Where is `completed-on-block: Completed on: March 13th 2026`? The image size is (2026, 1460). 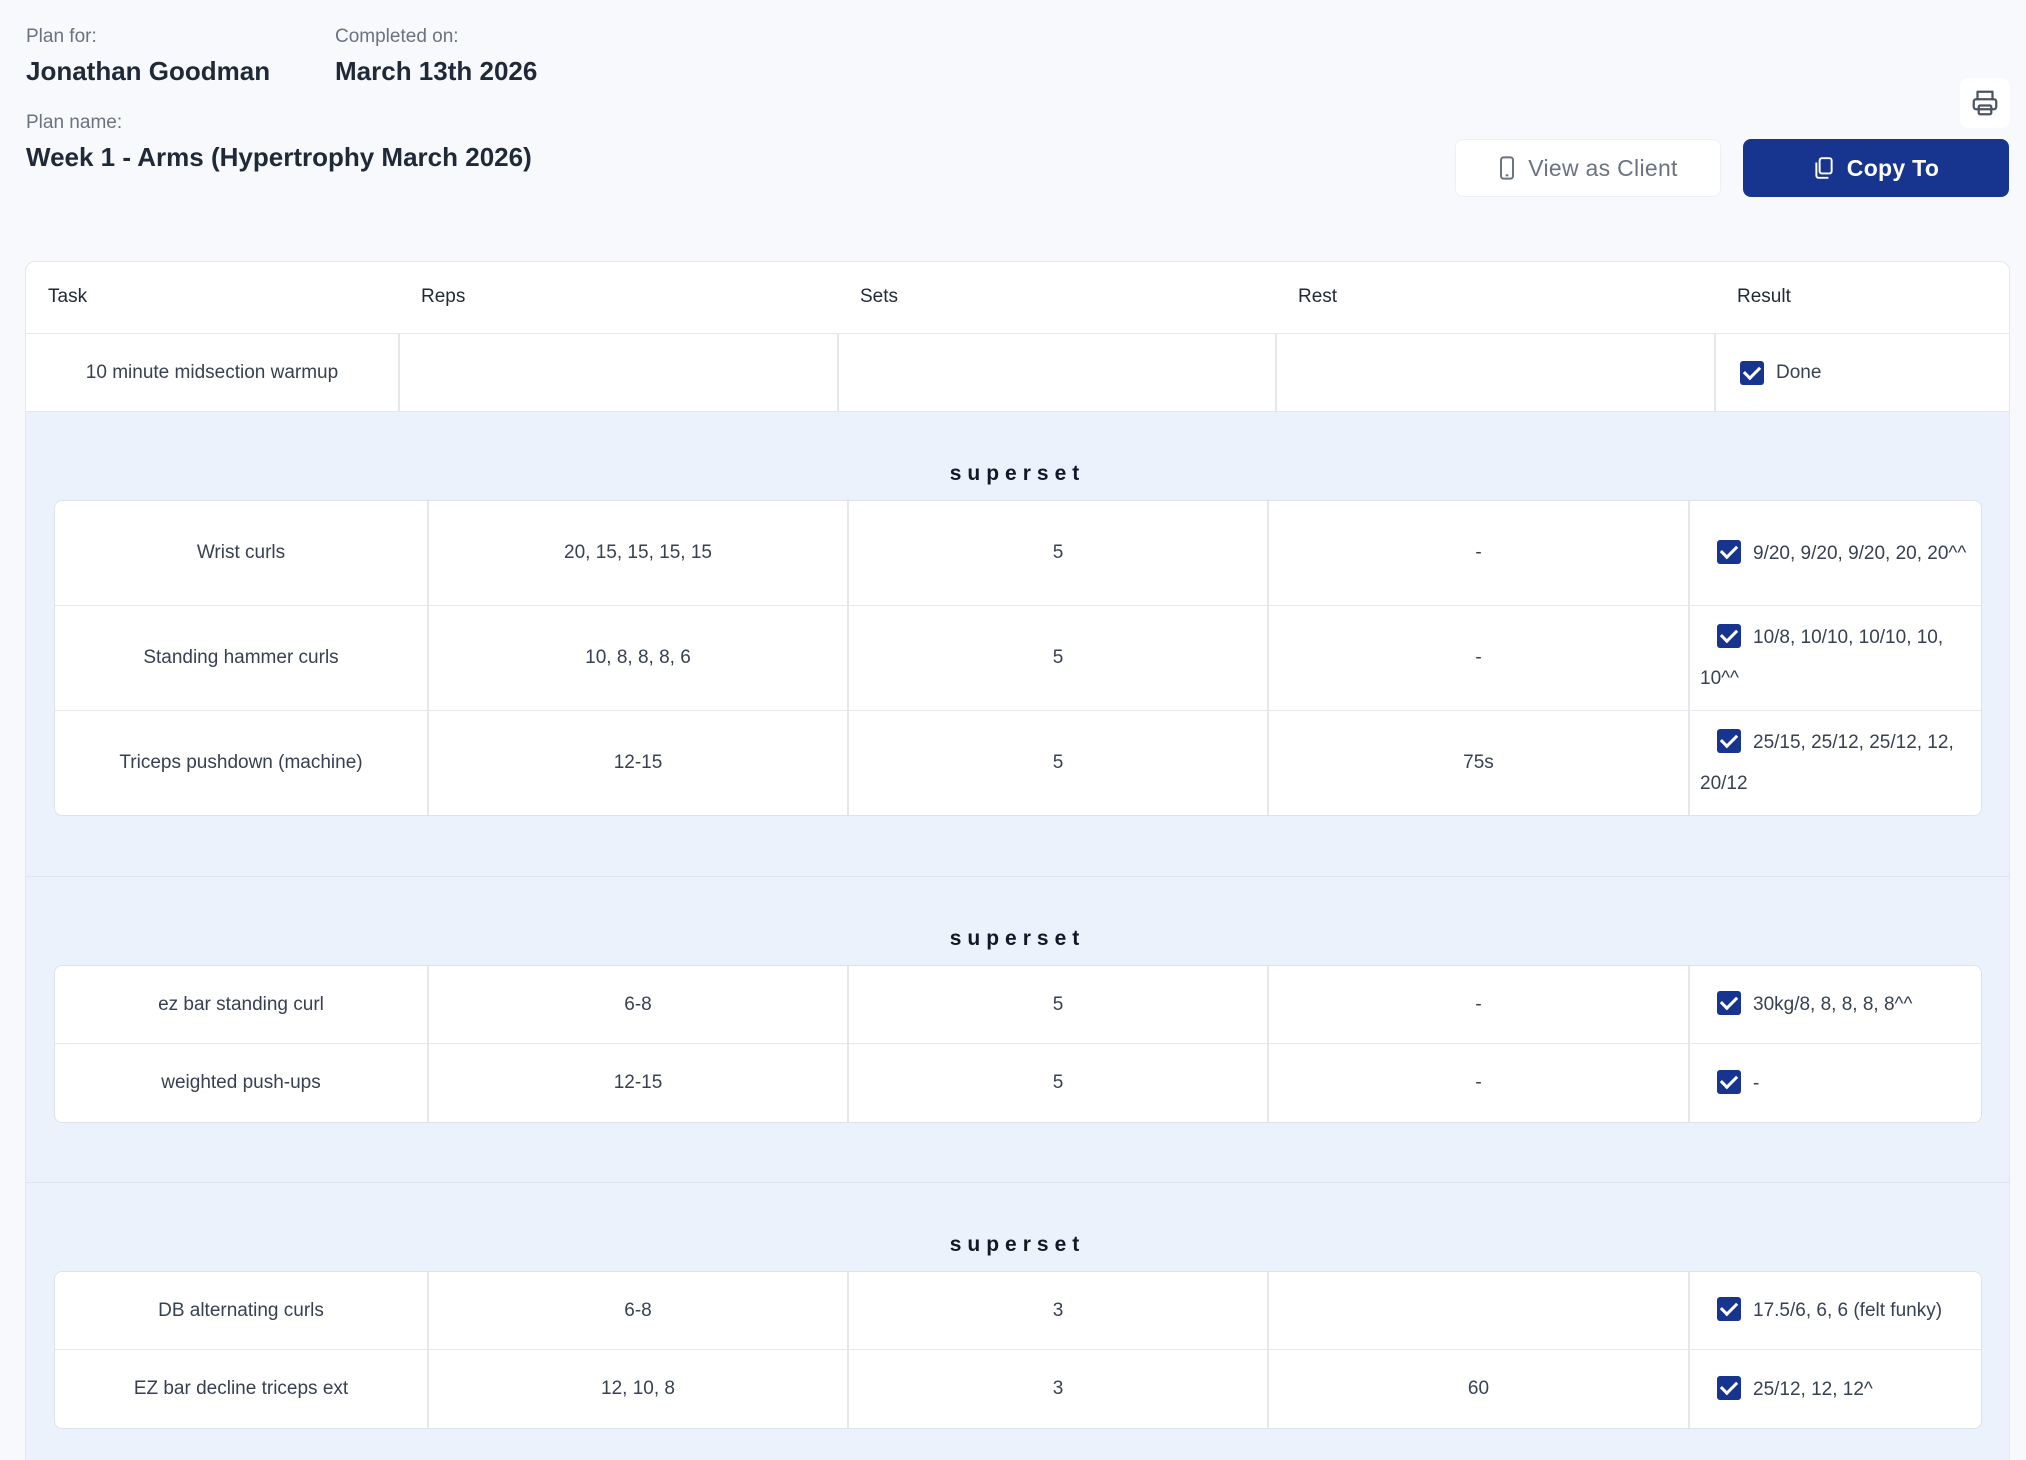
completed-on-block: Completed on: March 13th 2026 is located at coordinates (436, 56).